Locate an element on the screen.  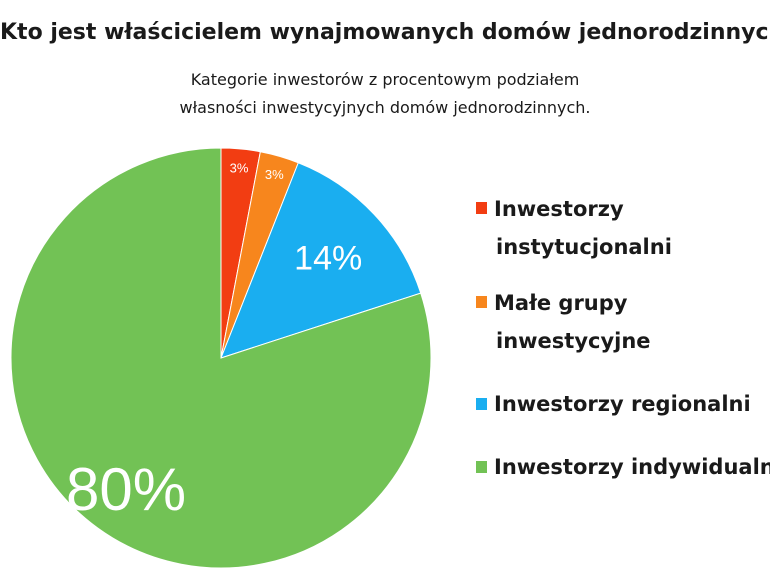
legend-label-line: instytucjonalni is located at coordinates (584, 247).